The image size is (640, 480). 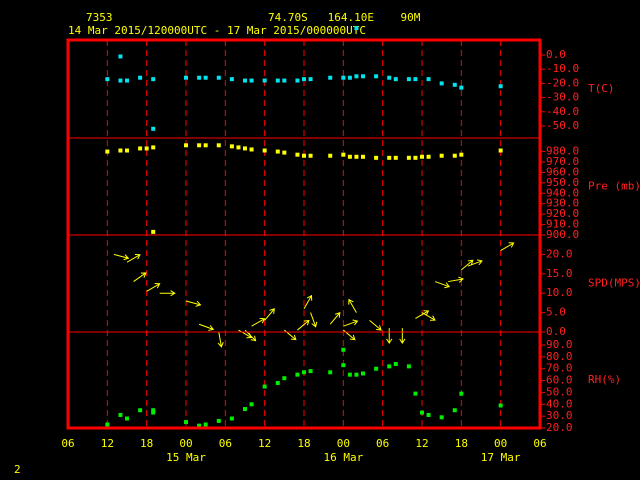 I want to click on y-tick-label: 30.0, so click(x=559, y=415).